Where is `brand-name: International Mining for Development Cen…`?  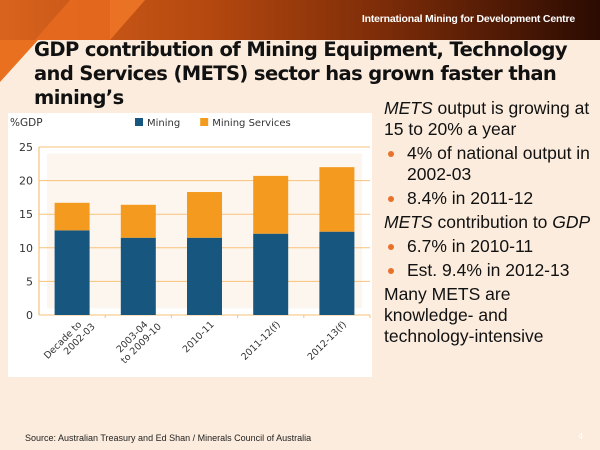 brand-name: International Mining for Development Cen… is located at coordinates (468, 19).